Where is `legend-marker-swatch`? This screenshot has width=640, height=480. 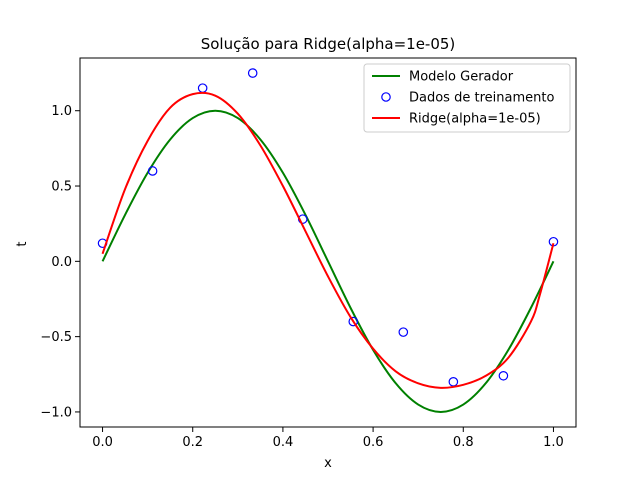 legend-marker-swatch is located at coordinates (386, 97).